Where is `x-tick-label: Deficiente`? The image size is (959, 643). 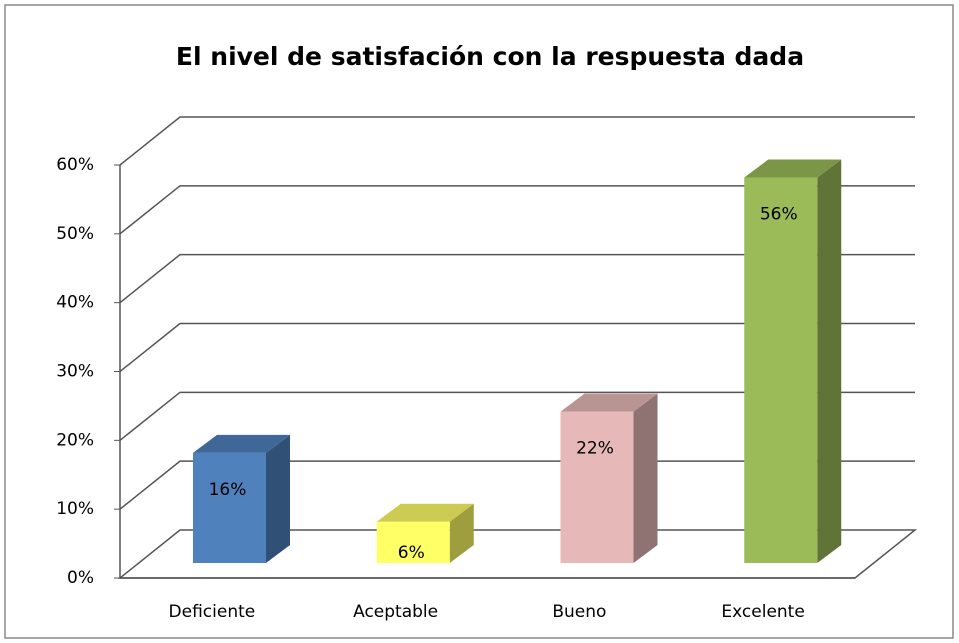
x-tick-label: Deficiente is located at coordinates (212, 612).